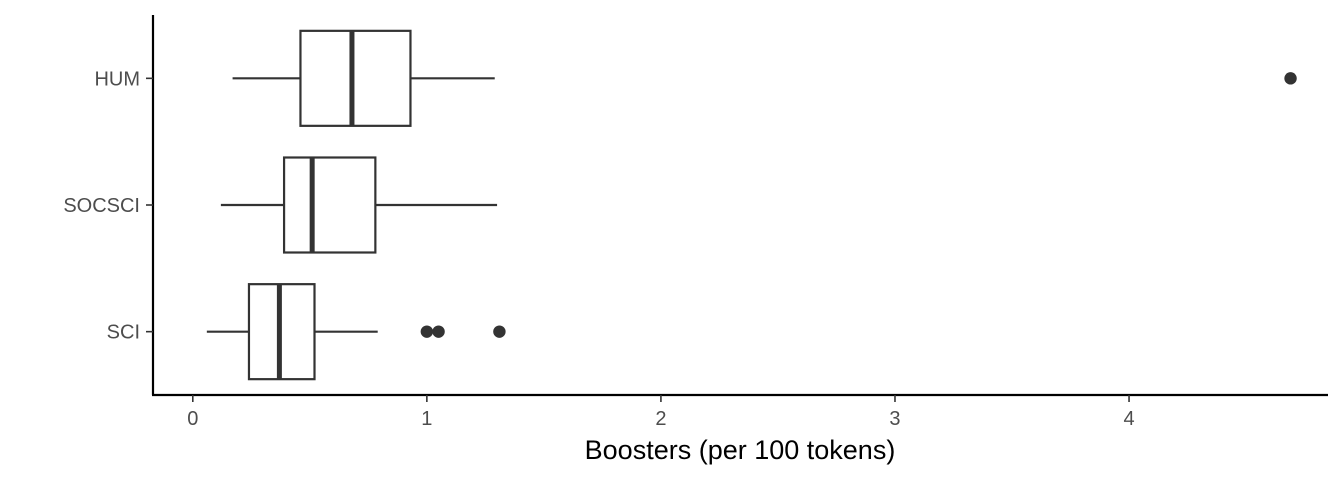  Describe the element at coordinates (660, 419) in the screenshot. I see `x-tick-label-2: 2` at that location.